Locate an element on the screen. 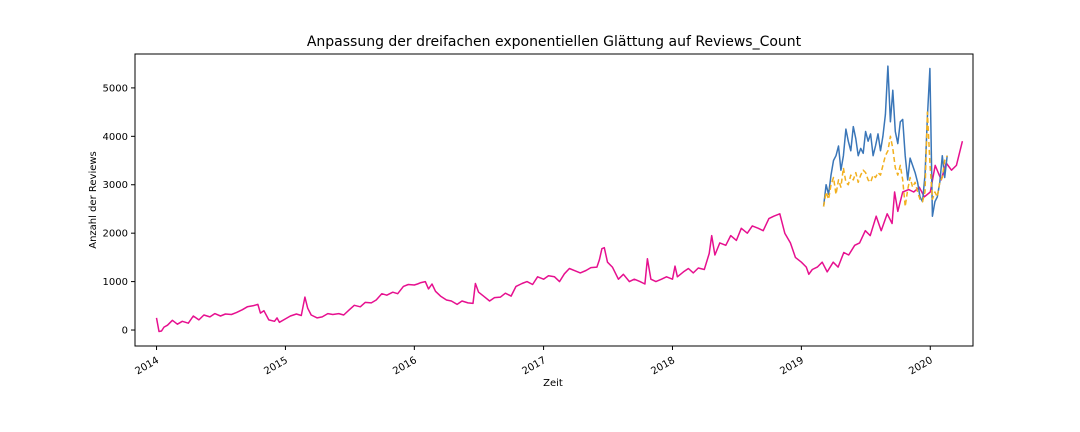  y-axis-ticks: 0 1000 2000 3000 4000 5000 is located at coordinates (119, 210).